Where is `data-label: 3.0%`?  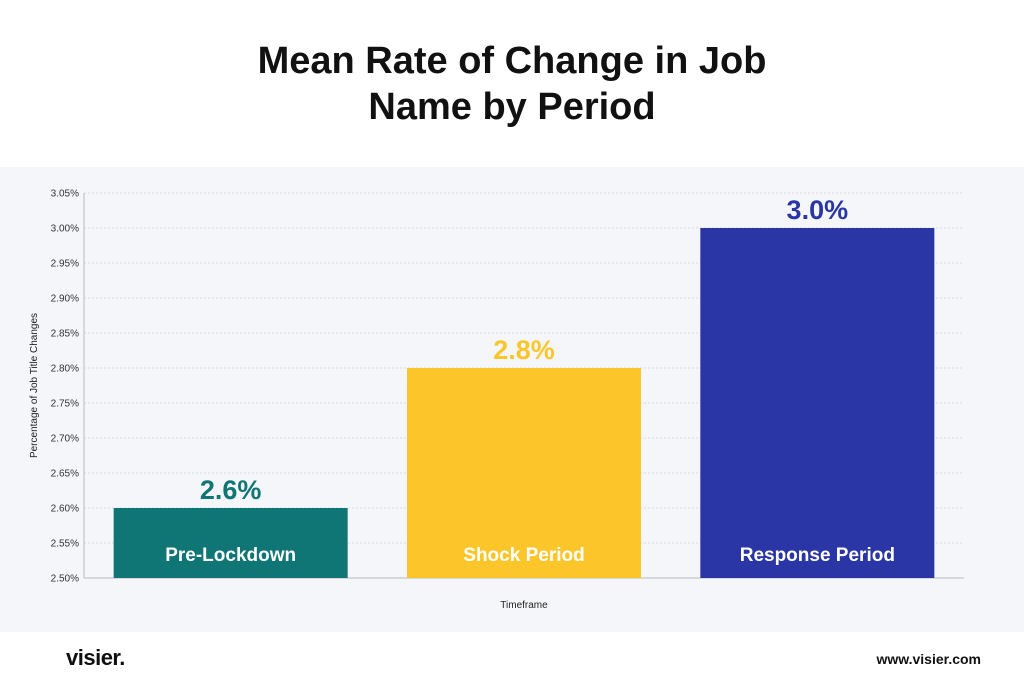
data-label: 3.0% is located at coordinates (818, 210).